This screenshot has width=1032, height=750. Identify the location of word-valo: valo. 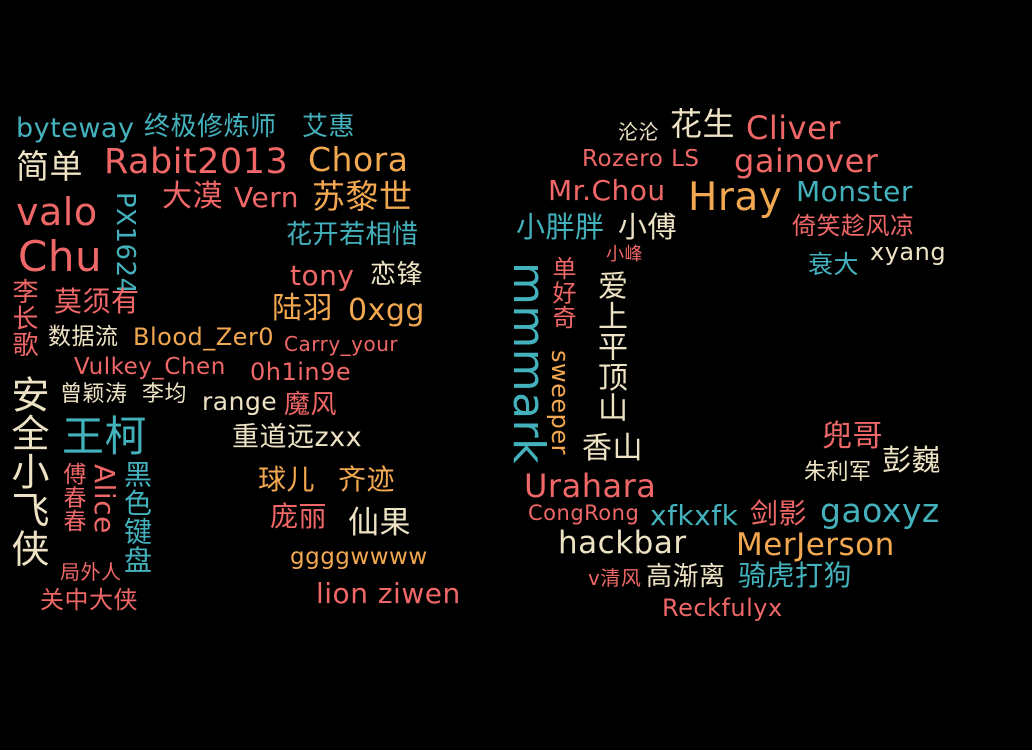
(57, 212).